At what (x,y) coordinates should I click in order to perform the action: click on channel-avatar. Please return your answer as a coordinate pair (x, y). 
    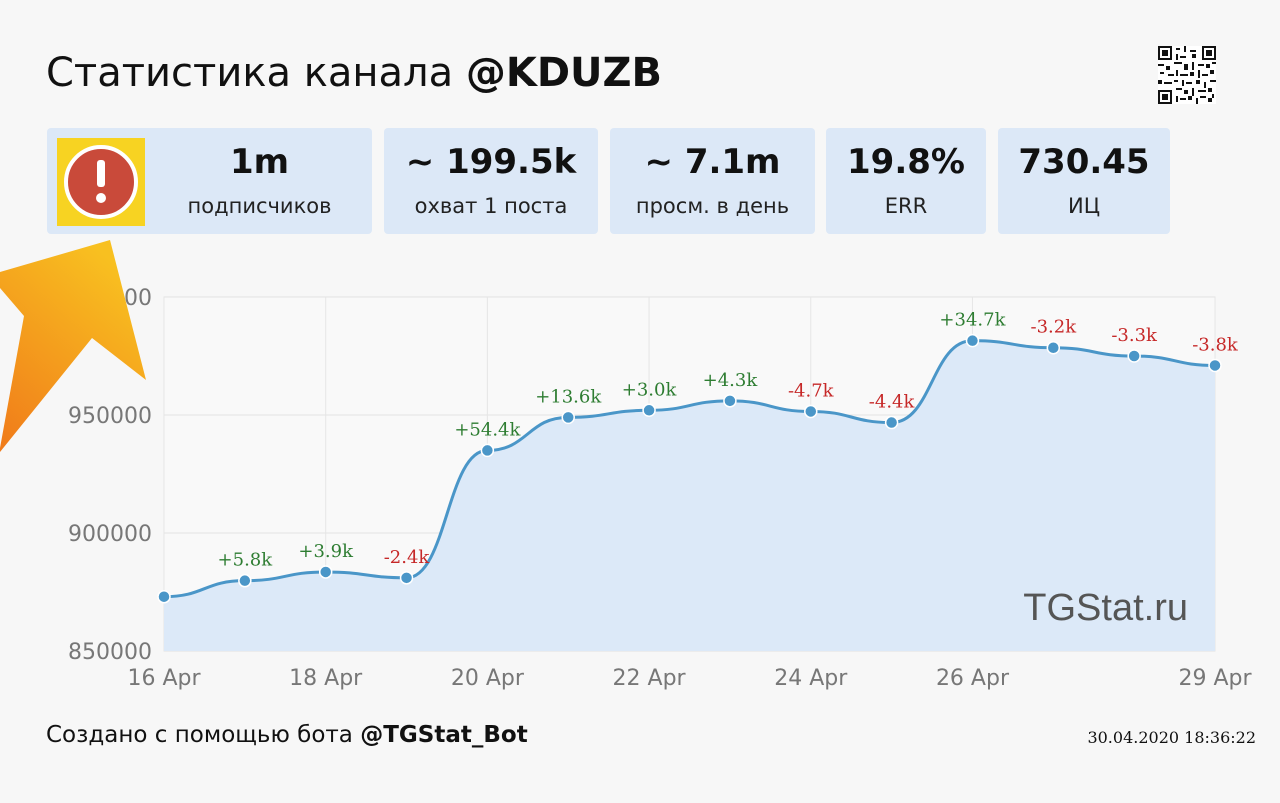
    Looking at the image, I should click on (101, 182).